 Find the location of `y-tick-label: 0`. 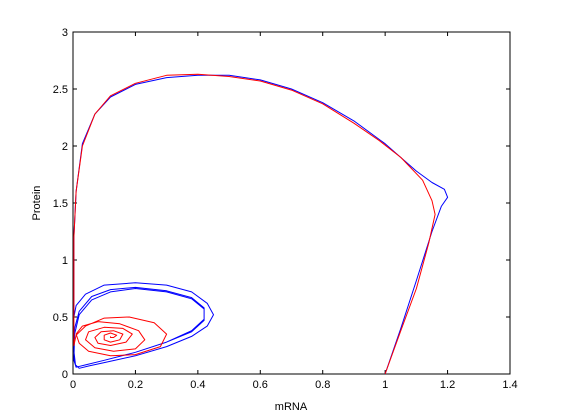

y-tick-label: 0 is located at coordinates (65, 375).